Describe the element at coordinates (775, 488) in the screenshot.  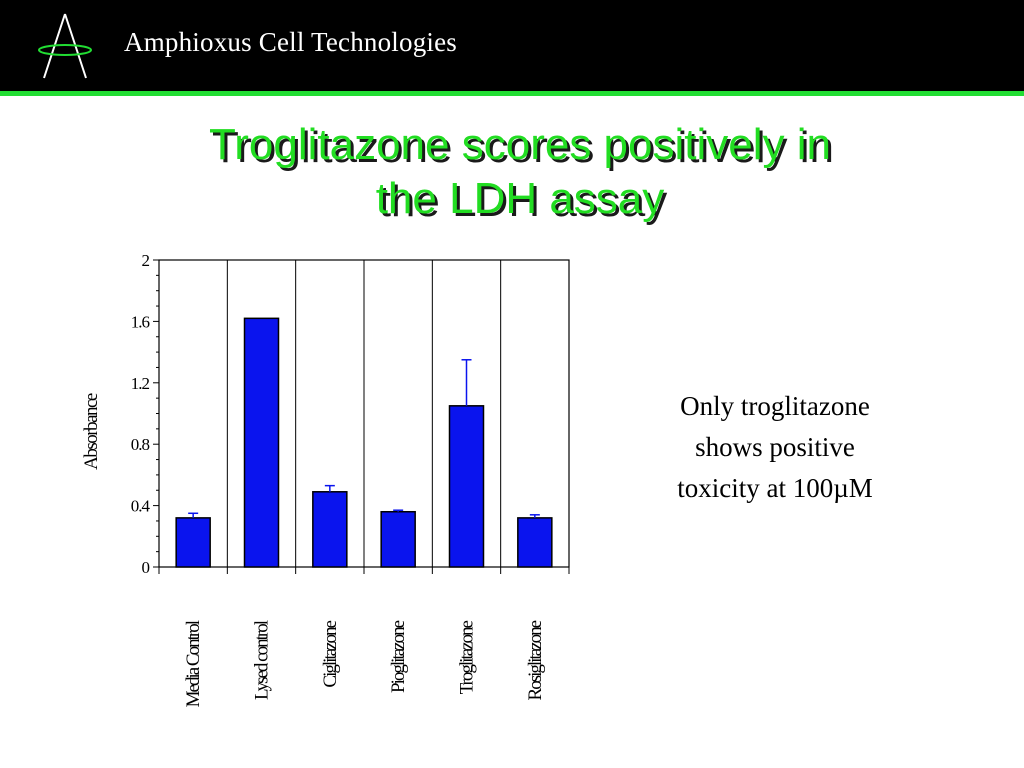
I see `conclusion-line-3: toxicity at 100µM` at that location.